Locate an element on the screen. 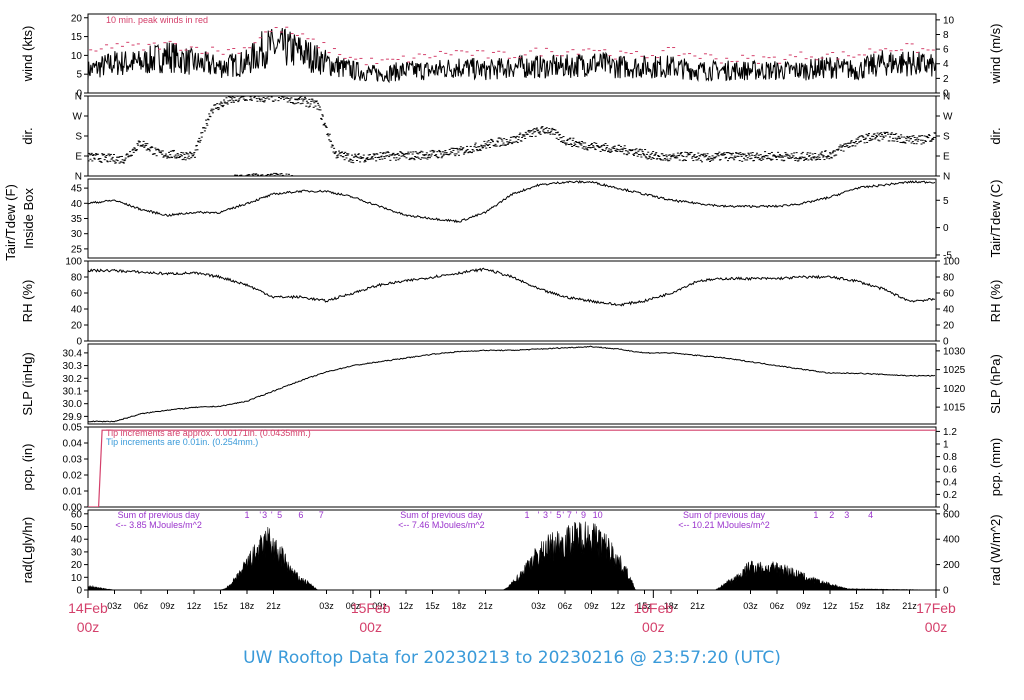 Image resolution: width=1024 pixels, height=700 pixels. day-tick-date: 16Feb is located at coordinates (653, 608).